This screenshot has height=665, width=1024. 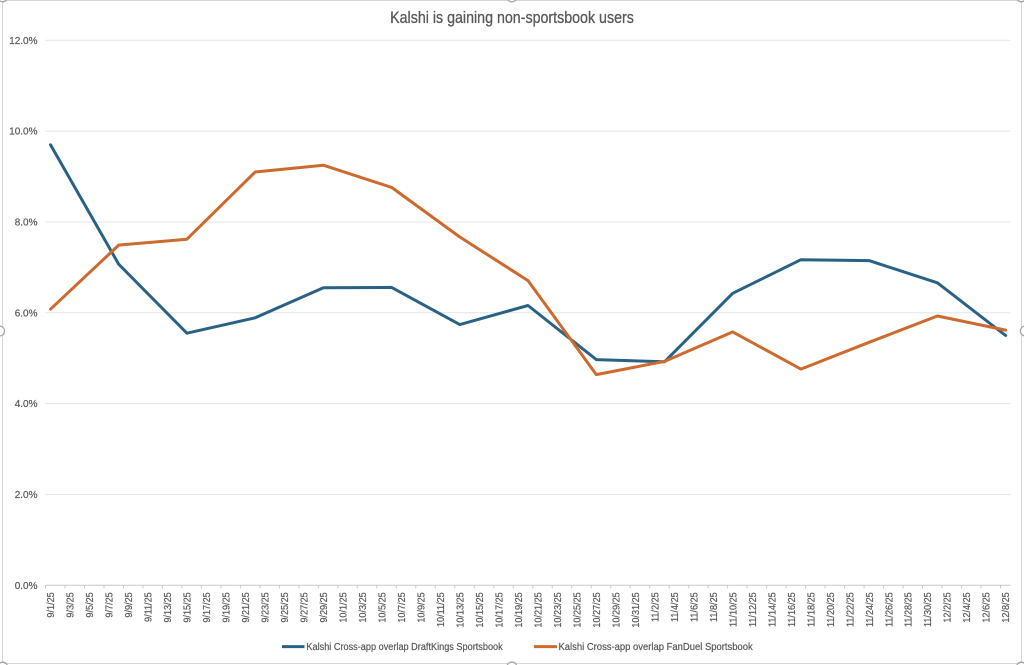 I want to click on svg-text: 12/4/25, so click(x=968, y=607).